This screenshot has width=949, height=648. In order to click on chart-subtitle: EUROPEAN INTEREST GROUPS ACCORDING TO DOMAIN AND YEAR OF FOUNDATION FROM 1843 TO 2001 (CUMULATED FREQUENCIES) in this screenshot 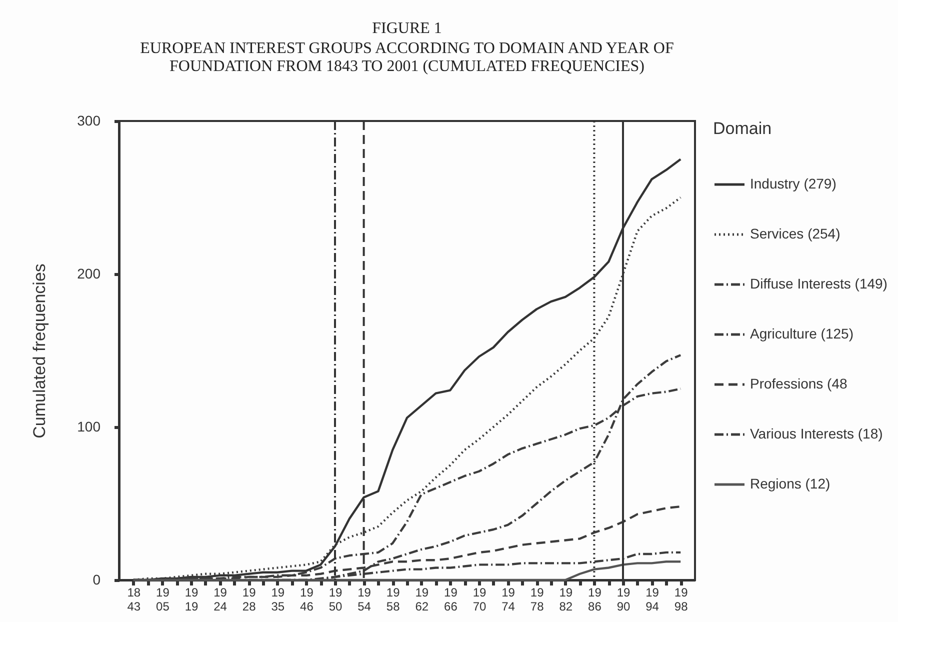, I will do `click(407, 57)`.